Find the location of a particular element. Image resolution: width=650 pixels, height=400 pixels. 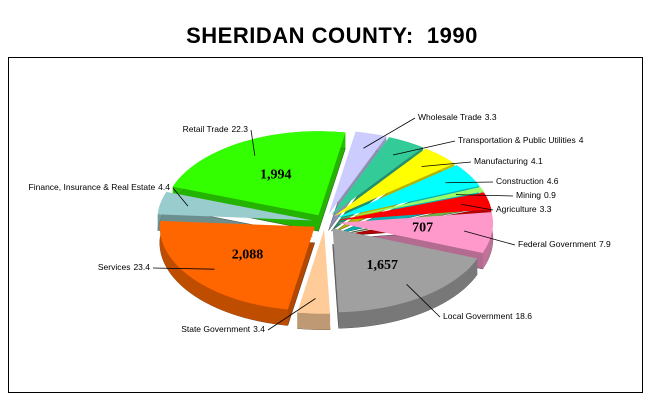

chart-title: SHERIDAN COUNTY: 1990 is located at coordinates (332, 35).